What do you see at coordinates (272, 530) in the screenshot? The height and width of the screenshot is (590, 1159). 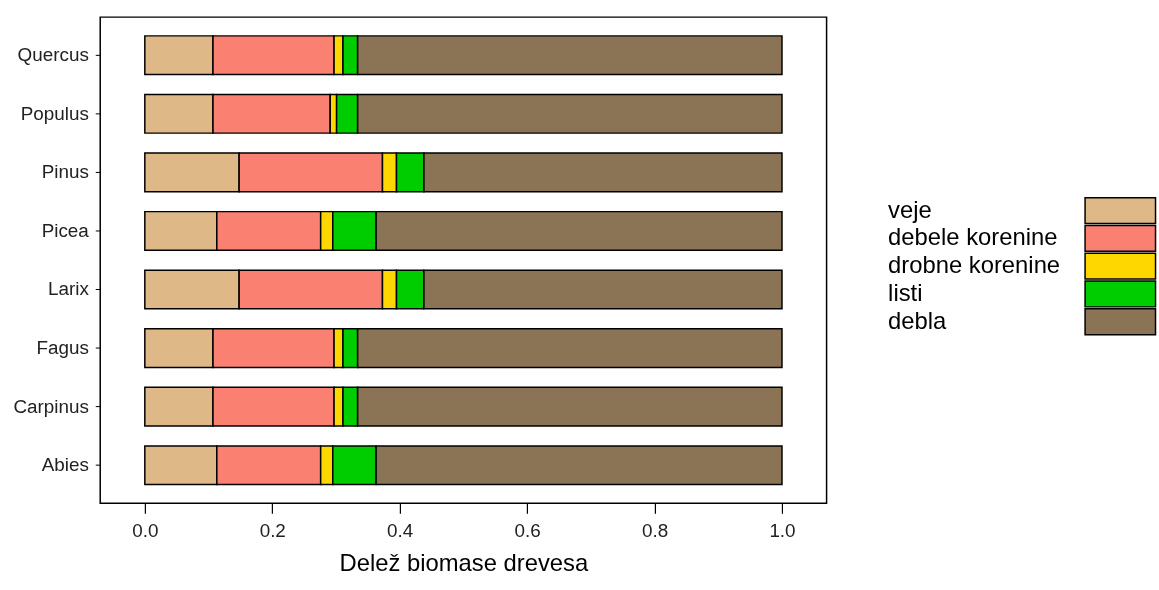 I see `x-tick-label: 0.2` at bounding box center [272, 530].